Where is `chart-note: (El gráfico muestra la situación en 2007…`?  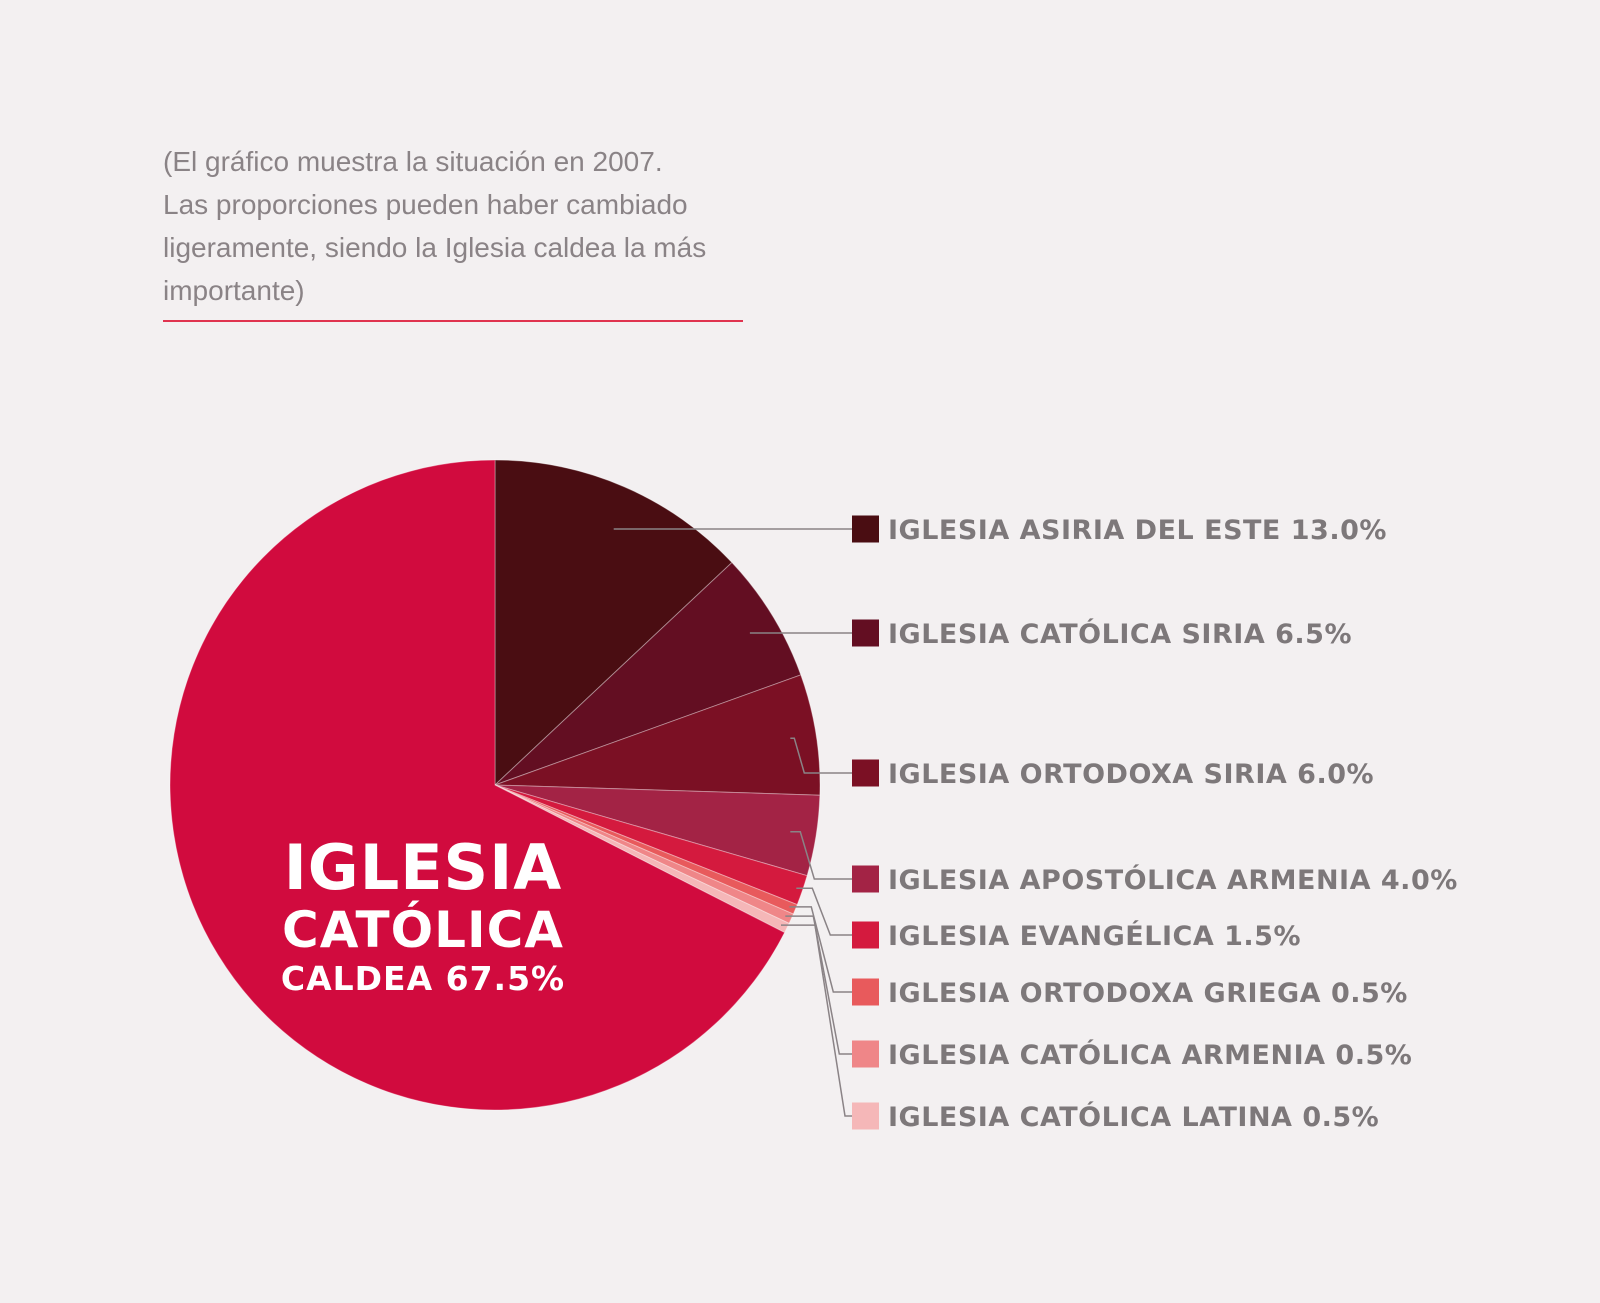 chart-note: (El gráfico muestra la situación en 2007… is located at coordinates (463, 226).